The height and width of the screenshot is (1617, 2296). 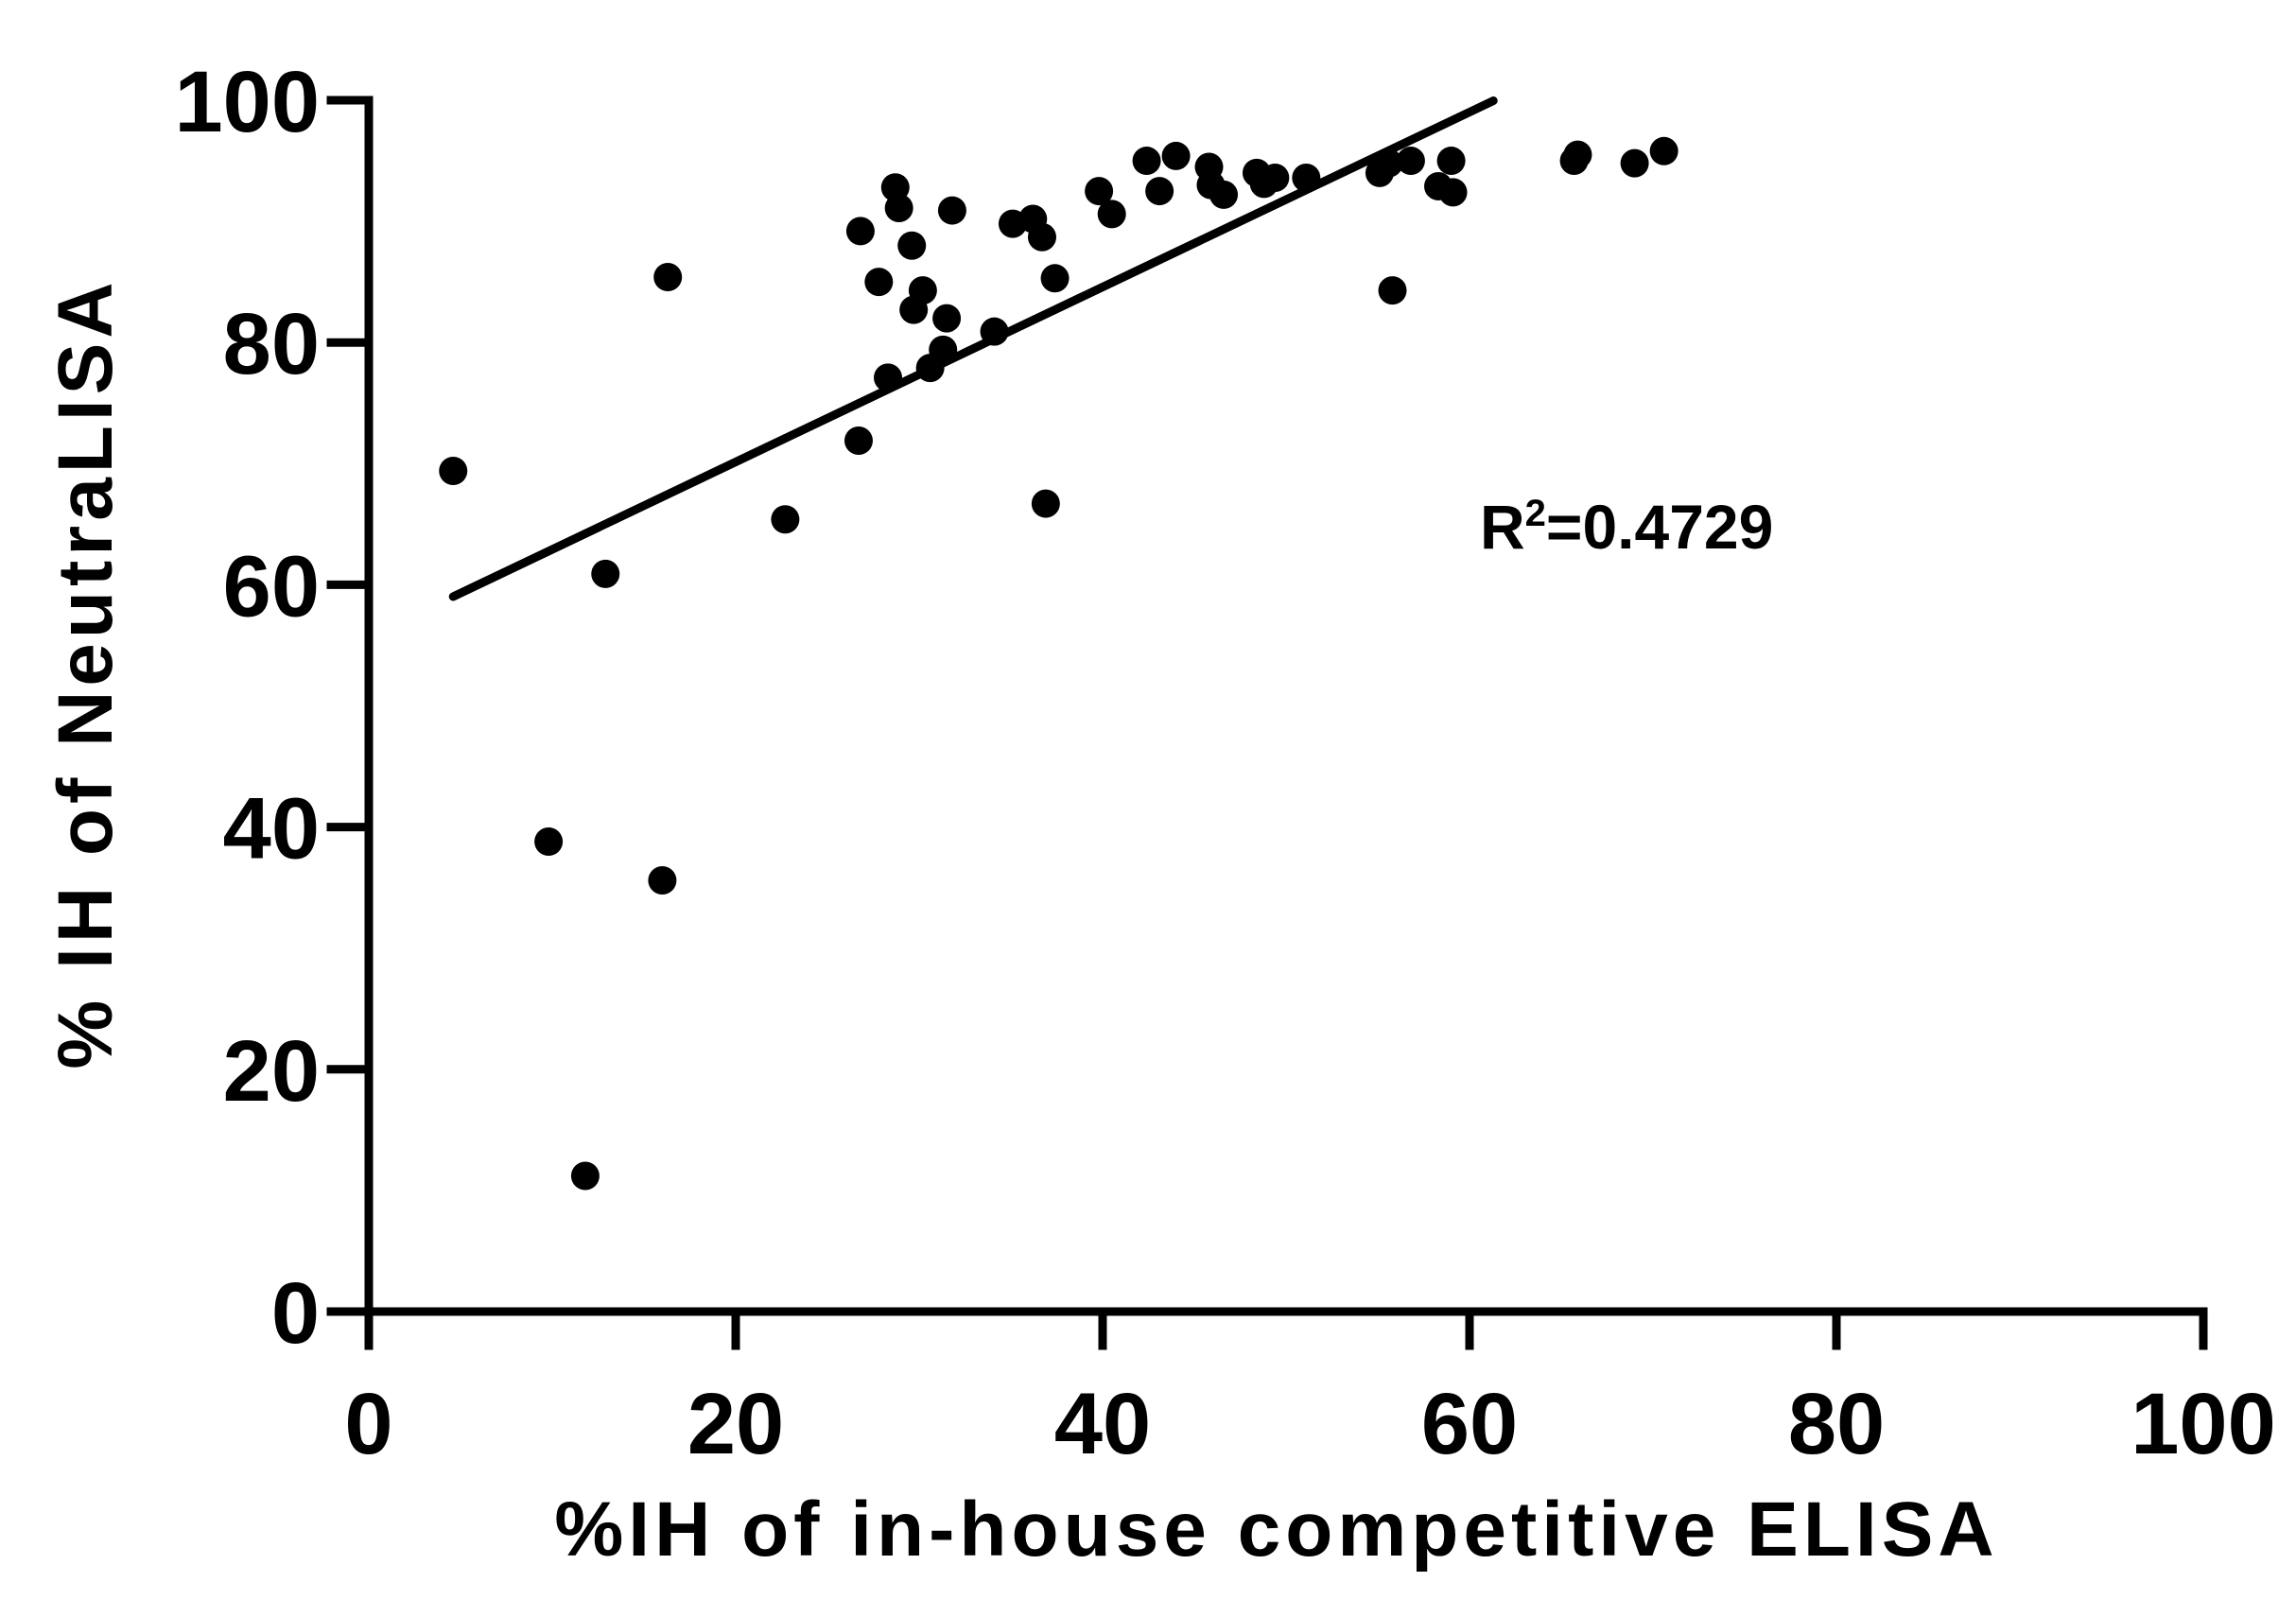 What do you see at coordinates (272, 829) in the screenshot?
I see `y-tick-label: 40` at bounding box center [272, 829].